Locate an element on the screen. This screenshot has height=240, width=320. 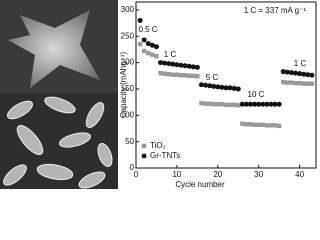
y-axis-label: Capacity (mAhg⁻¹) is located at coordinates (123, 84).